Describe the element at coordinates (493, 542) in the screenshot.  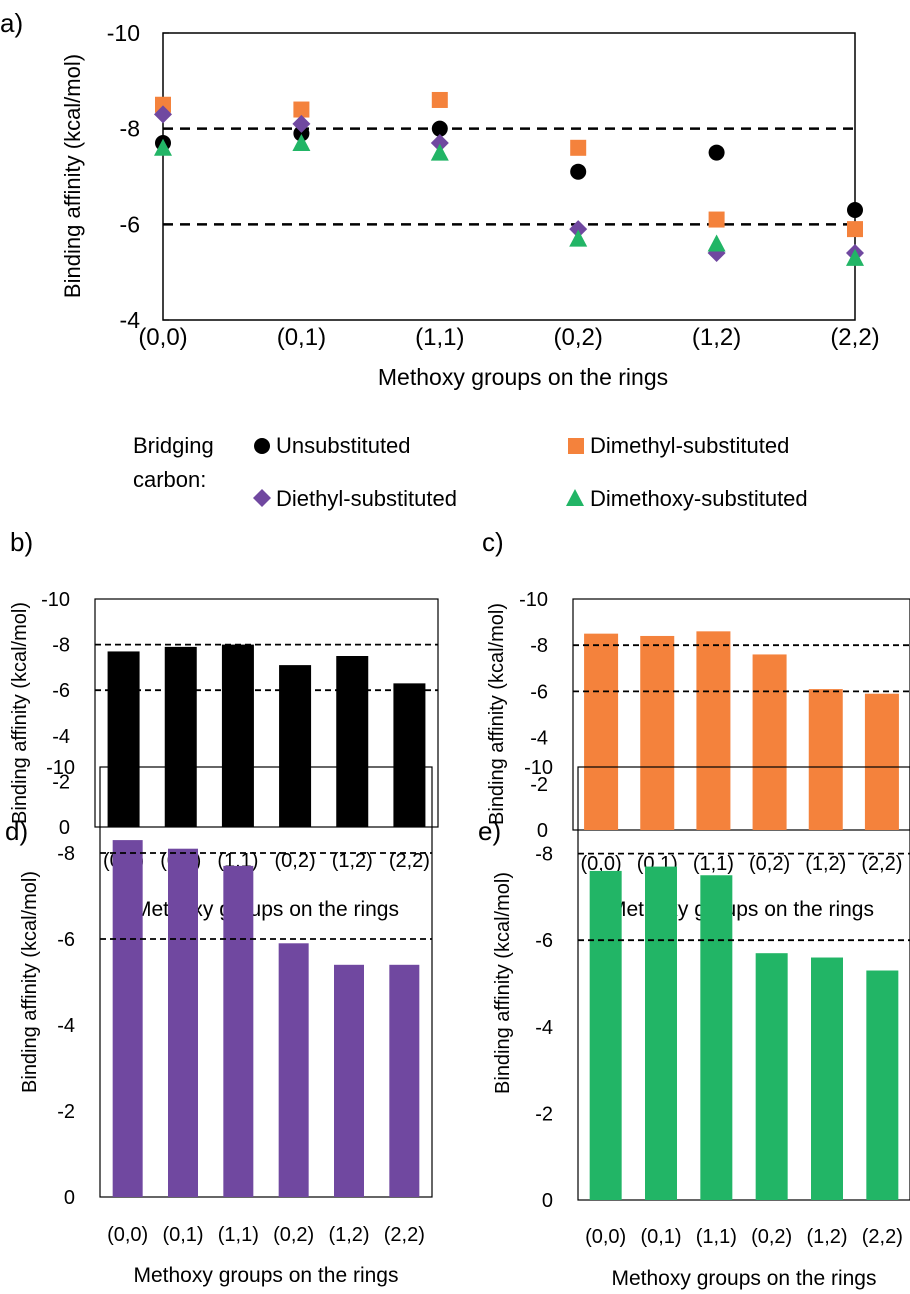
I see `panel-label: c)` at that location.